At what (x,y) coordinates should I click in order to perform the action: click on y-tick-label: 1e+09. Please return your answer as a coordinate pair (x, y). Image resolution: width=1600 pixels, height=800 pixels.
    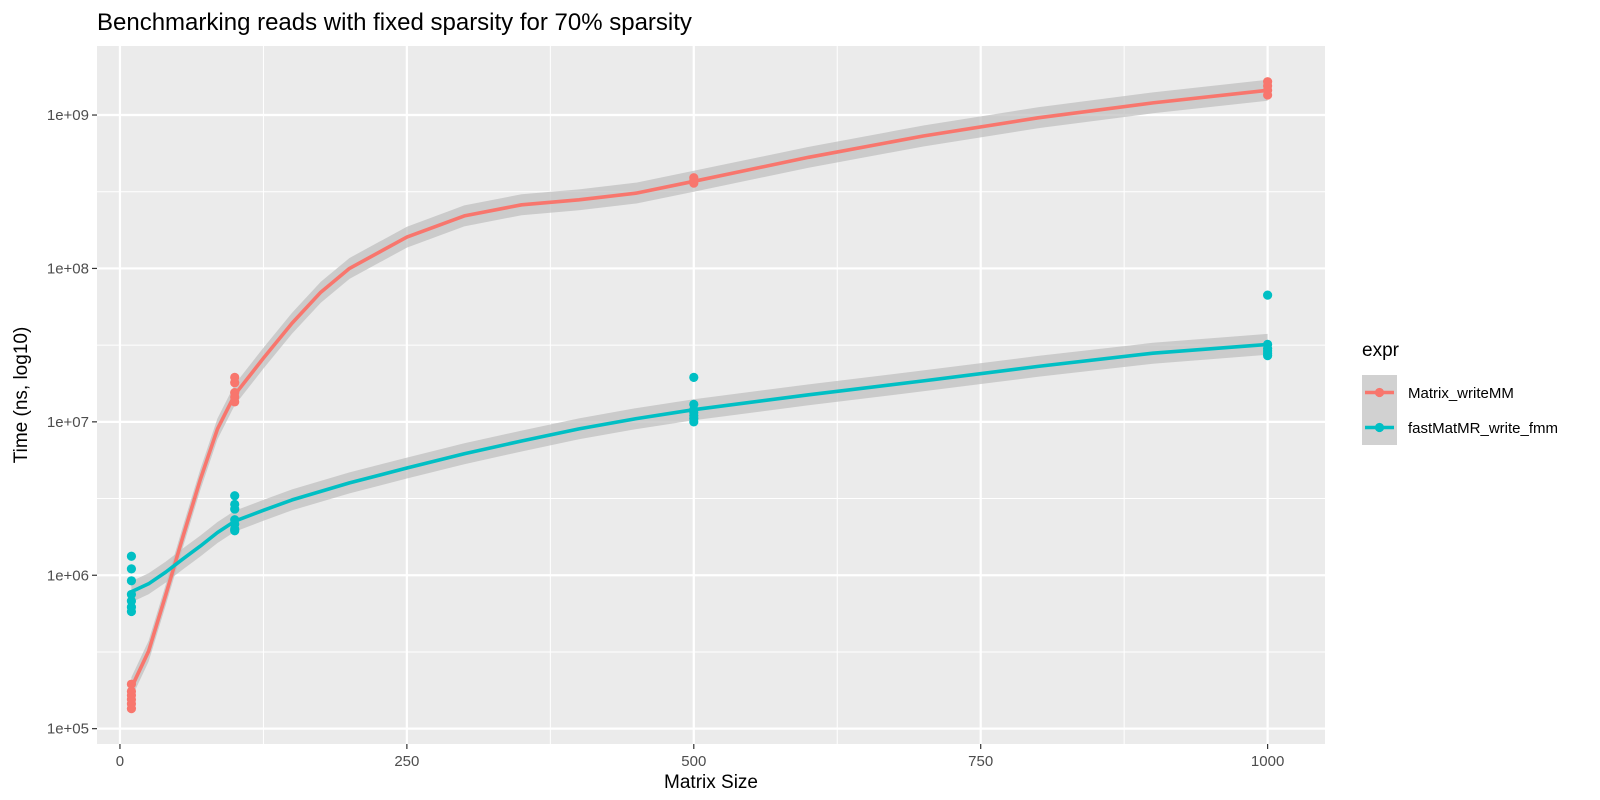
    Looking at the image, I should click on (68, 115).